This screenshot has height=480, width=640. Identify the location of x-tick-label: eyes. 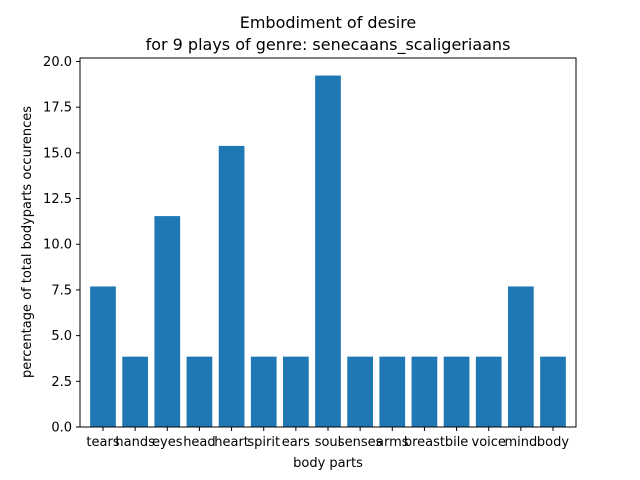
(167, 442).